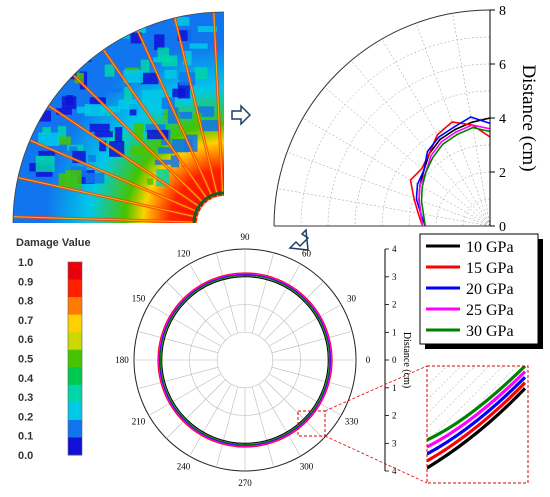 This screenshot has width=550, height=497. Describe the element at coordinates (368, 360) in the screenshot. I see `angle-tick: 0` at that location.